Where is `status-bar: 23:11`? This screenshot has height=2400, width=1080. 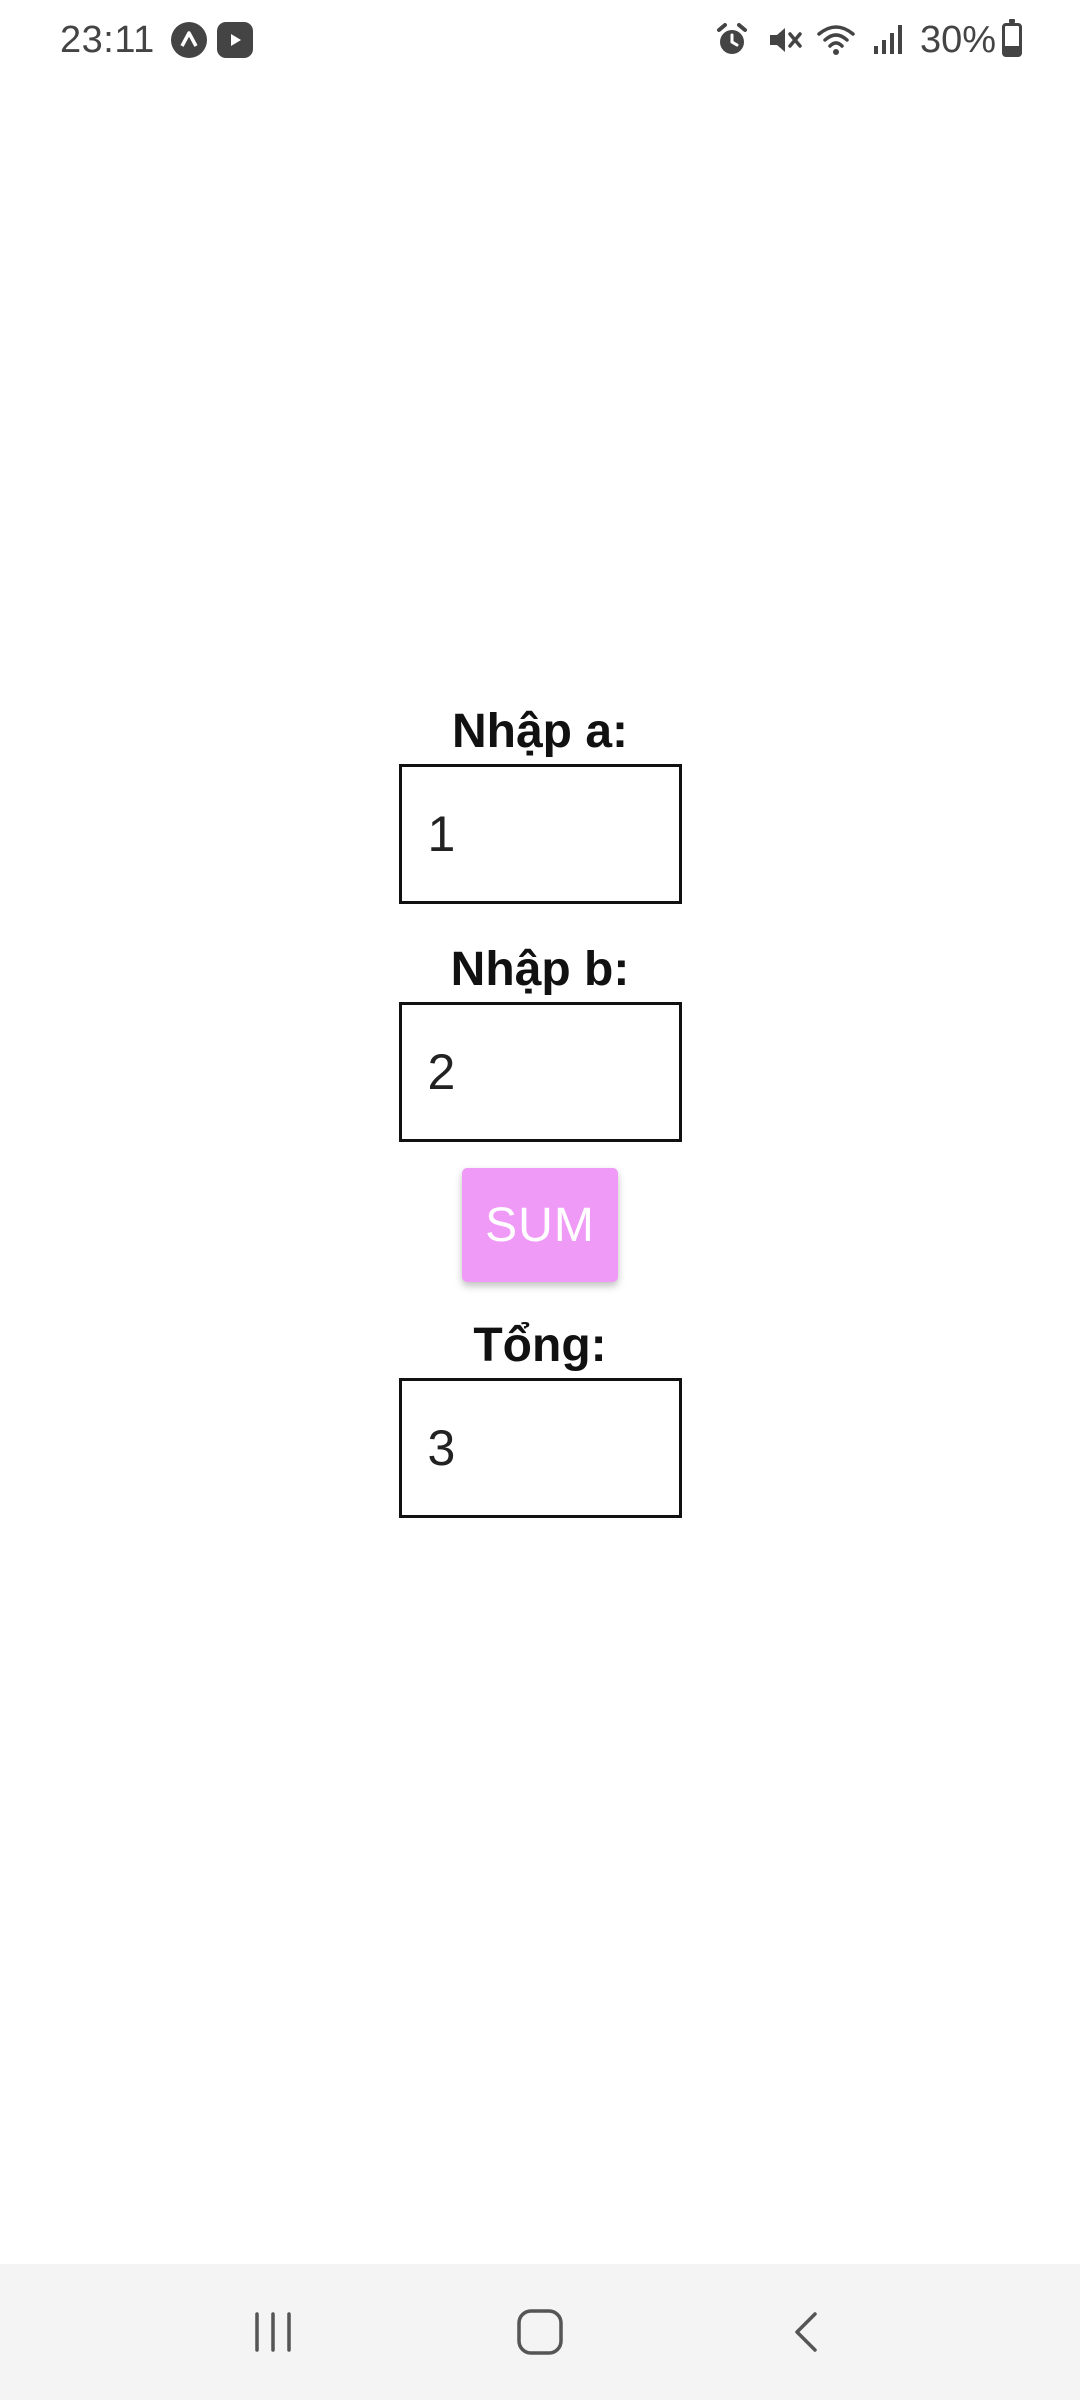
status-bar: 23:11 is located at coordinates (540, 40).